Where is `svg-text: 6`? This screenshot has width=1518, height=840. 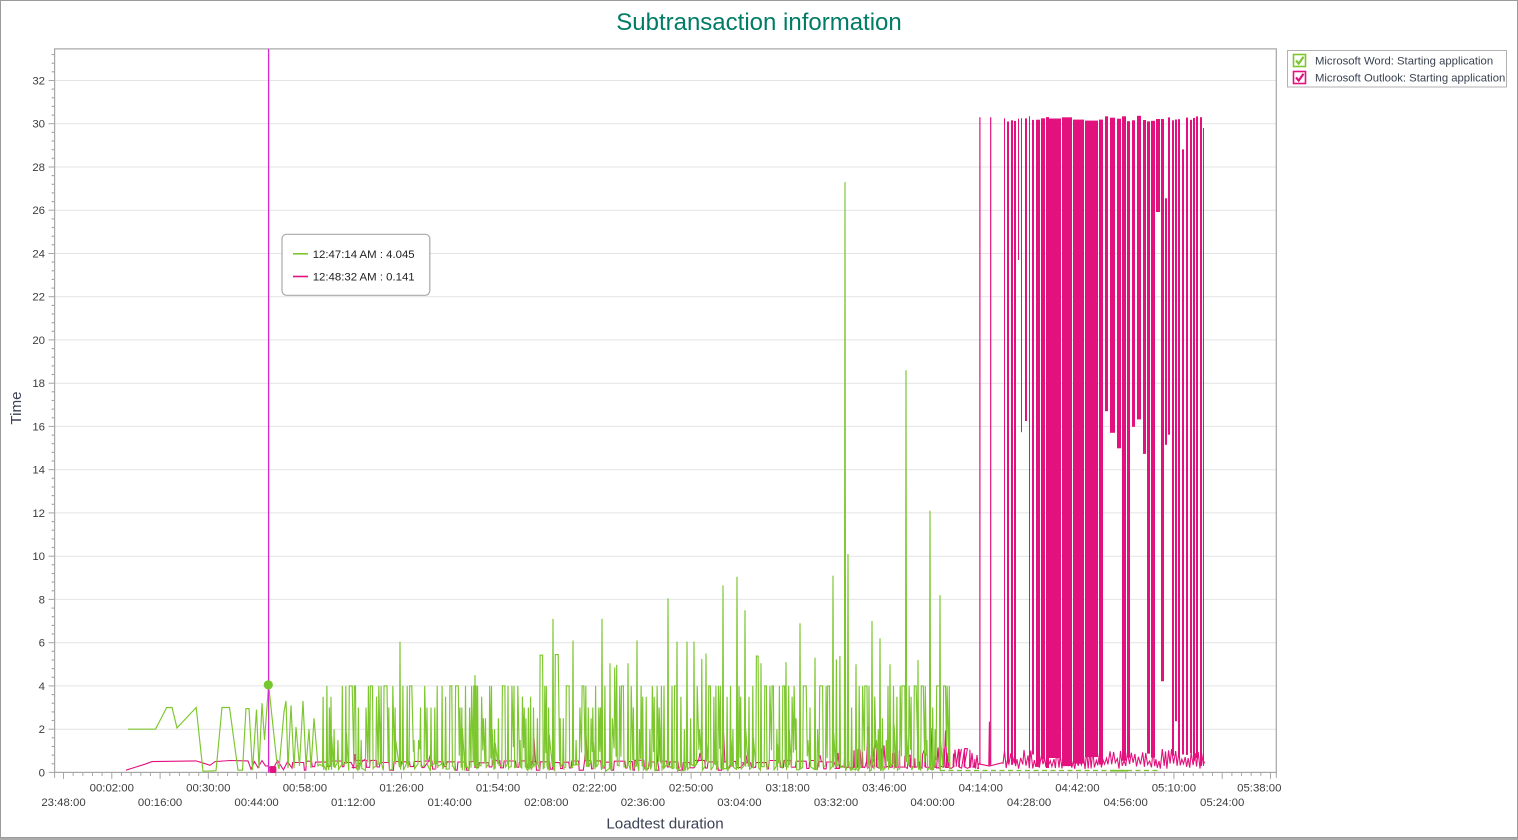
svg-text: 6 is located at coordinates (42, 644).